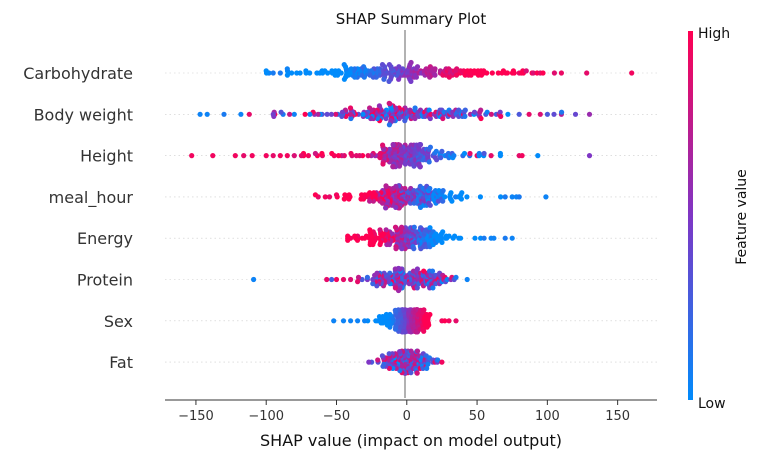  I want to click on colorbar-low-label: Low, so click(712, 404).